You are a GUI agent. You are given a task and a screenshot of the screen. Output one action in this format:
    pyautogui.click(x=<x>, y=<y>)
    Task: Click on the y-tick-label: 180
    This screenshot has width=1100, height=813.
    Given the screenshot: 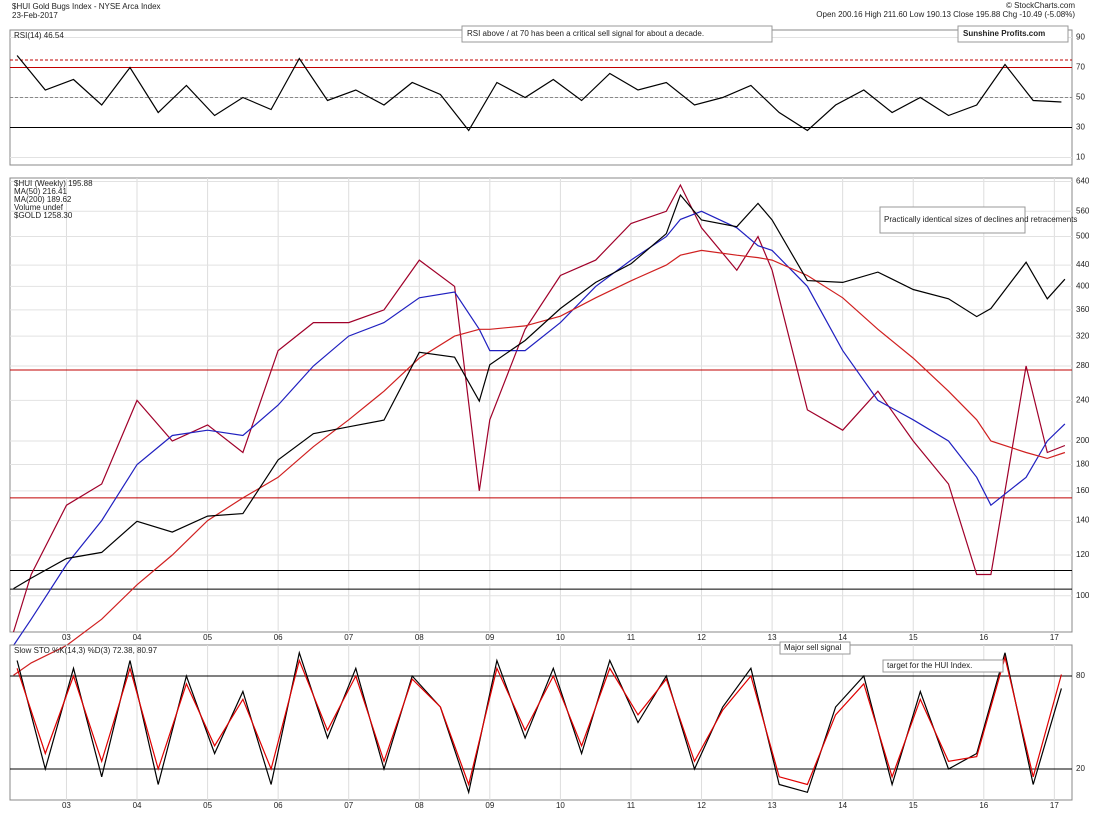 What is the action you would take?
    pyautogui.click(x=1083, y=464)
    